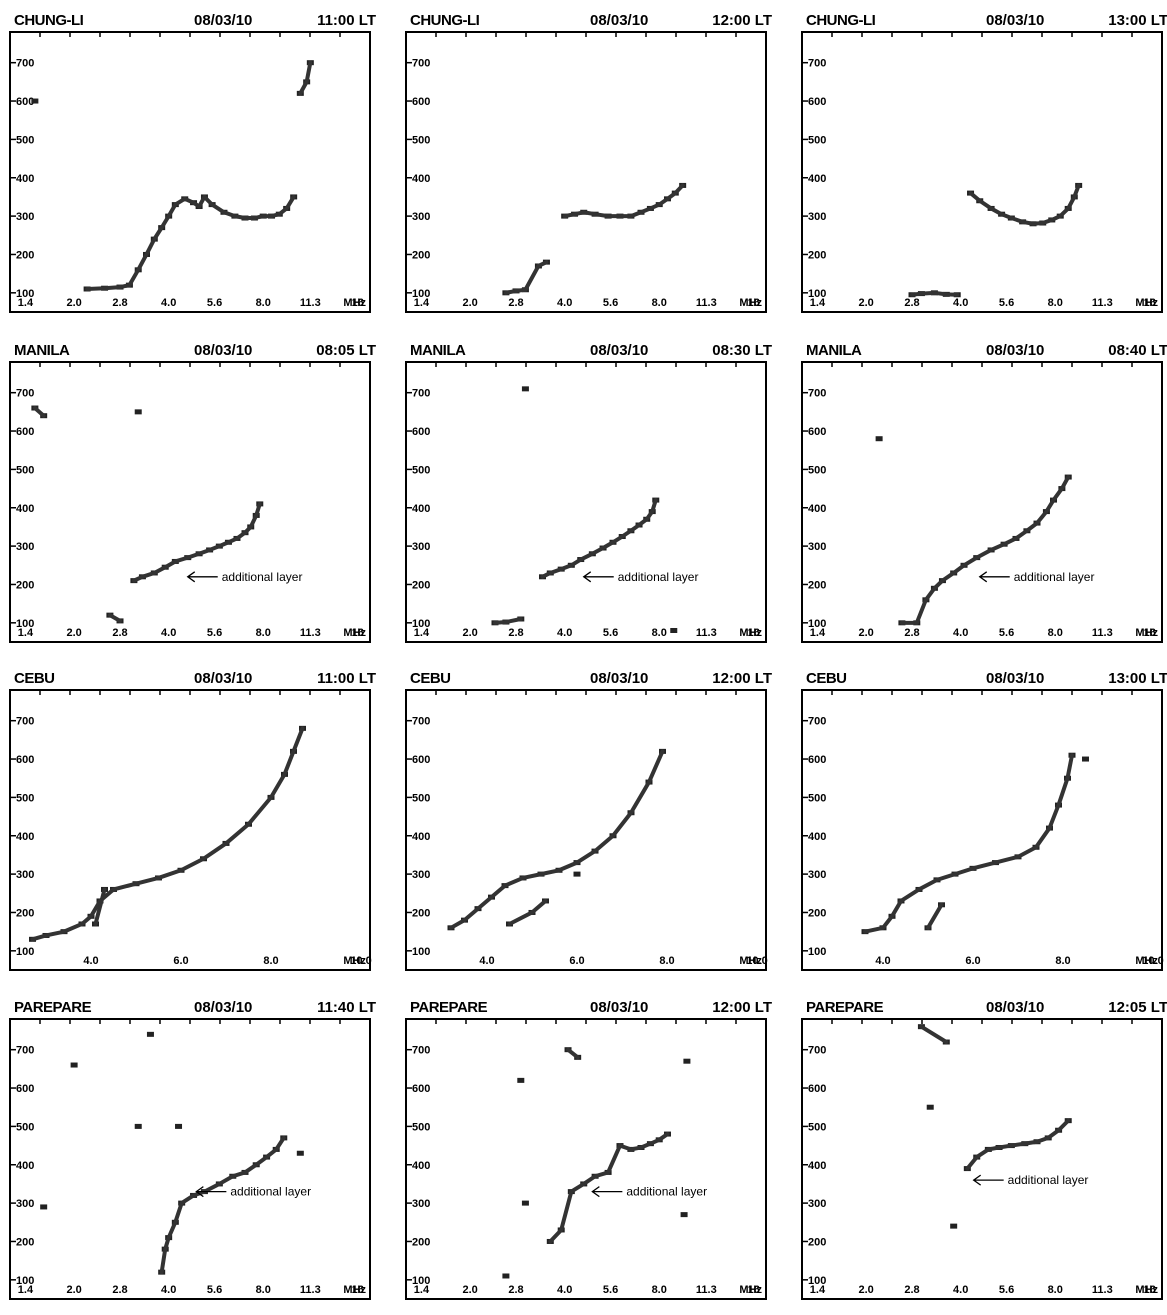 The image size is (1167, 1315). What do you see at coordinates (34, 678) in the screenshot?
I see `station-label: CEBU` at bounding box center [34, 678].